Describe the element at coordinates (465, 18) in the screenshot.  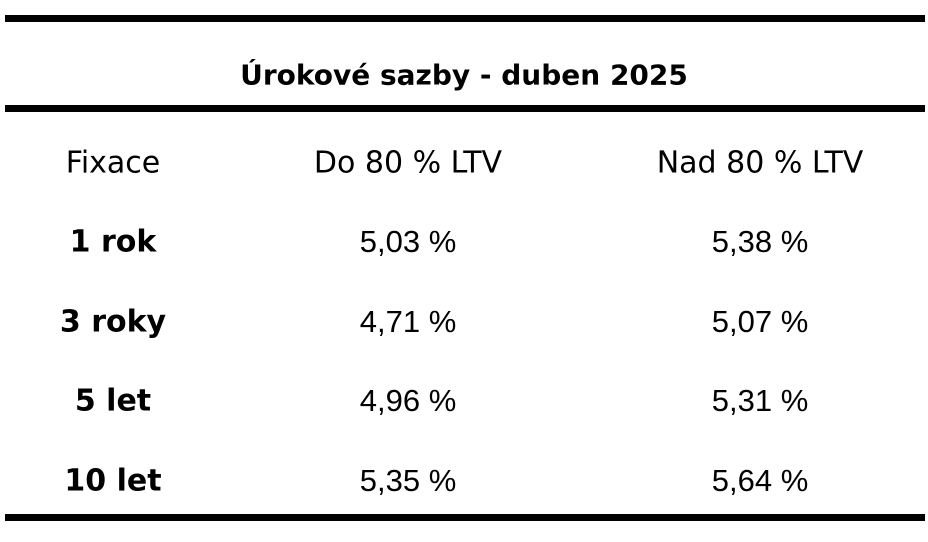
I see `top-rule` at that location.